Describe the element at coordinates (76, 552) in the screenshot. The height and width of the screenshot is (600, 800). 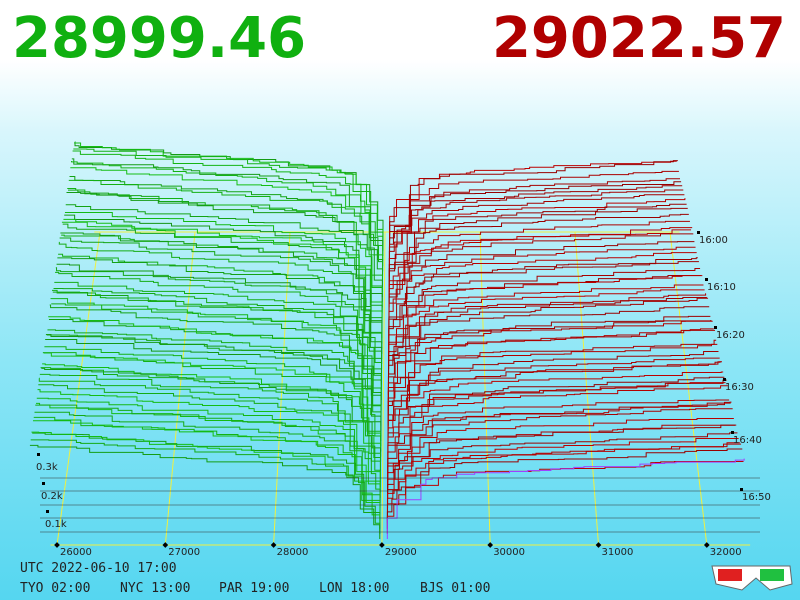
I see `price-label: 26000` at that location.